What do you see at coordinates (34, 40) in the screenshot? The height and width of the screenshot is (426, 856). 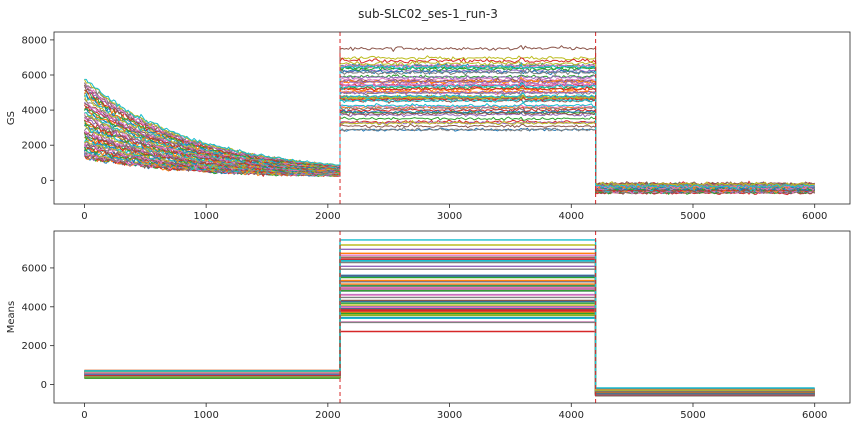 I see `y-tick-label: 8000` at bounding box center [34, 40].